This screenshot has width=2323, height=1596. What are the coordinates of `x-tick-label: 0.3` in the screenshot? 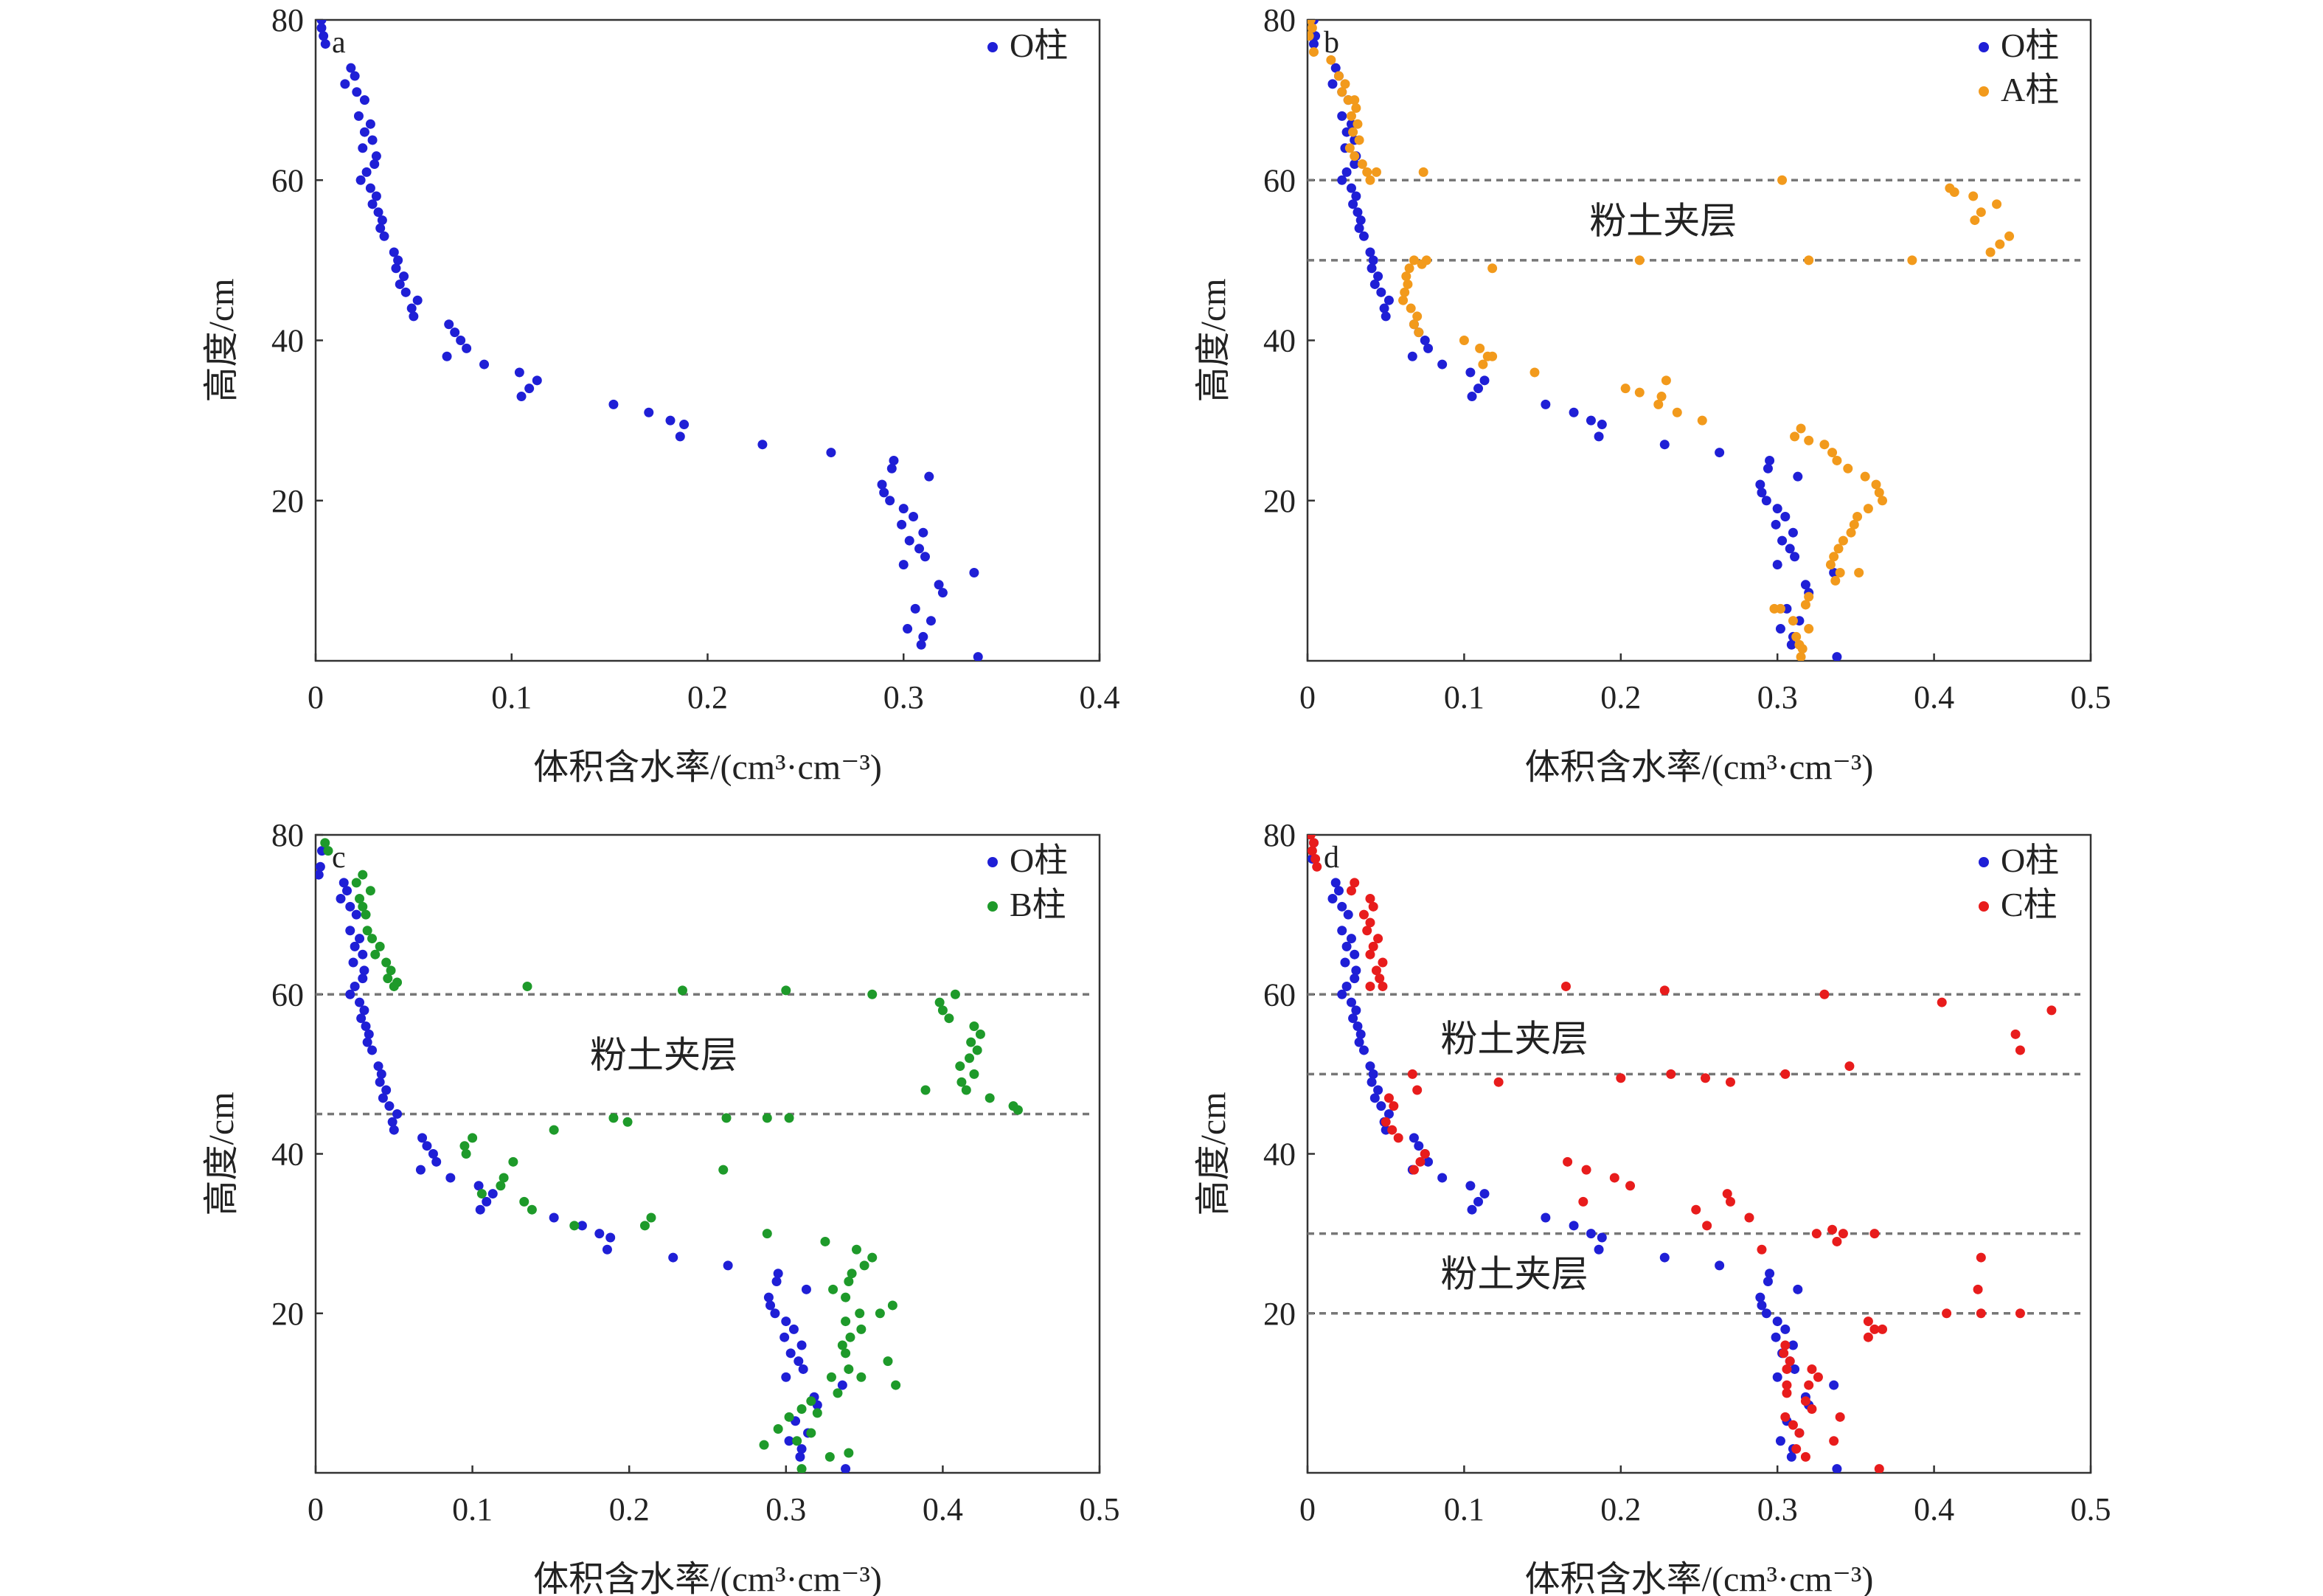 It's located at (785, 1509).